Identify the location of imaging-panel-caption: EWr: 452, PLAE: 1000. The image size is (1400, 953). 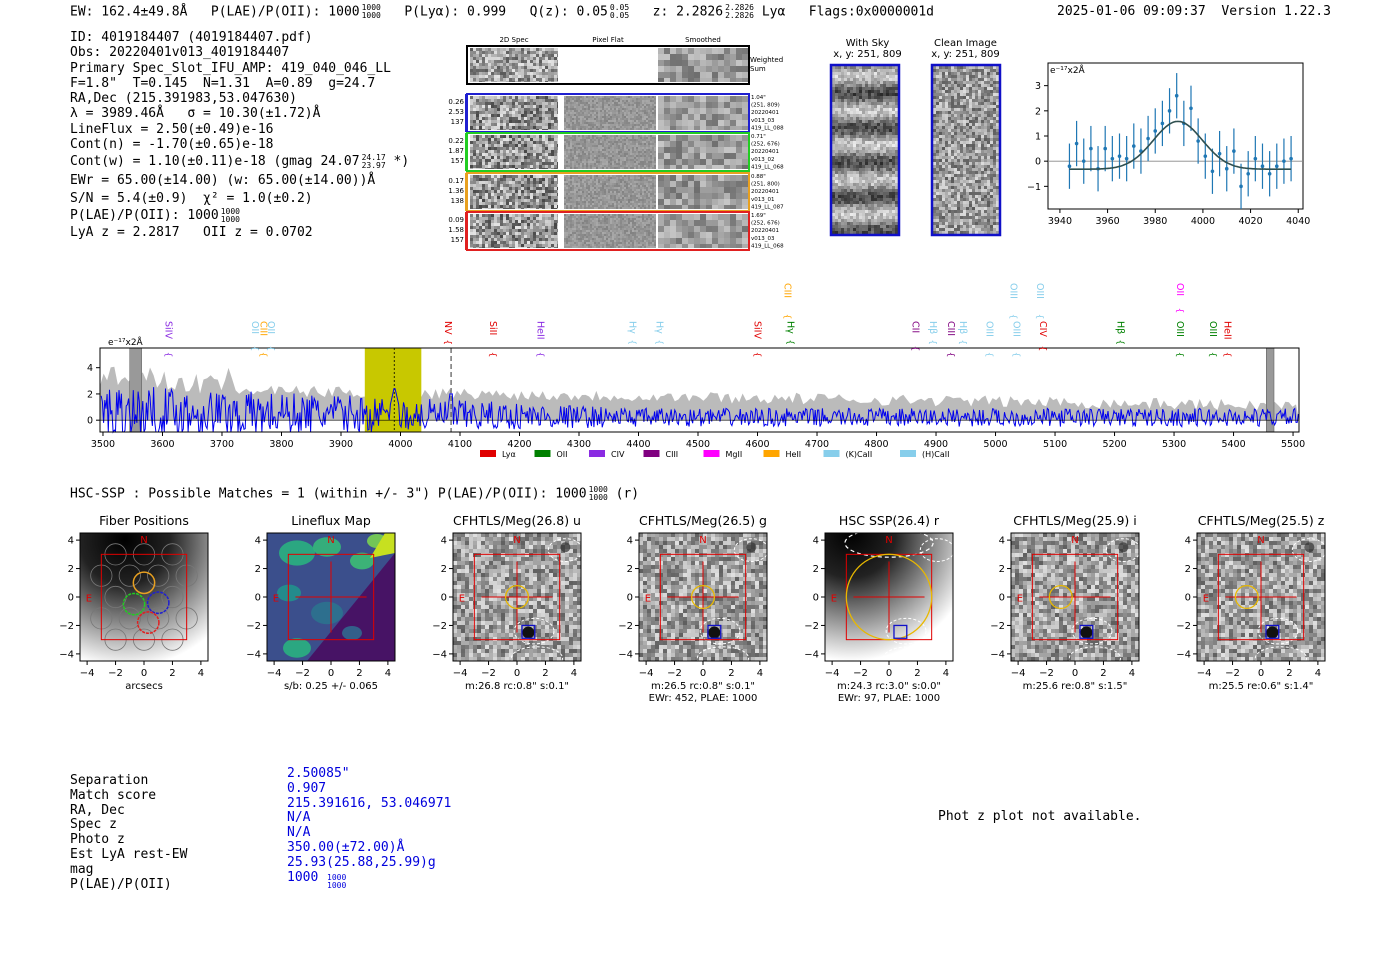
(703, 698).